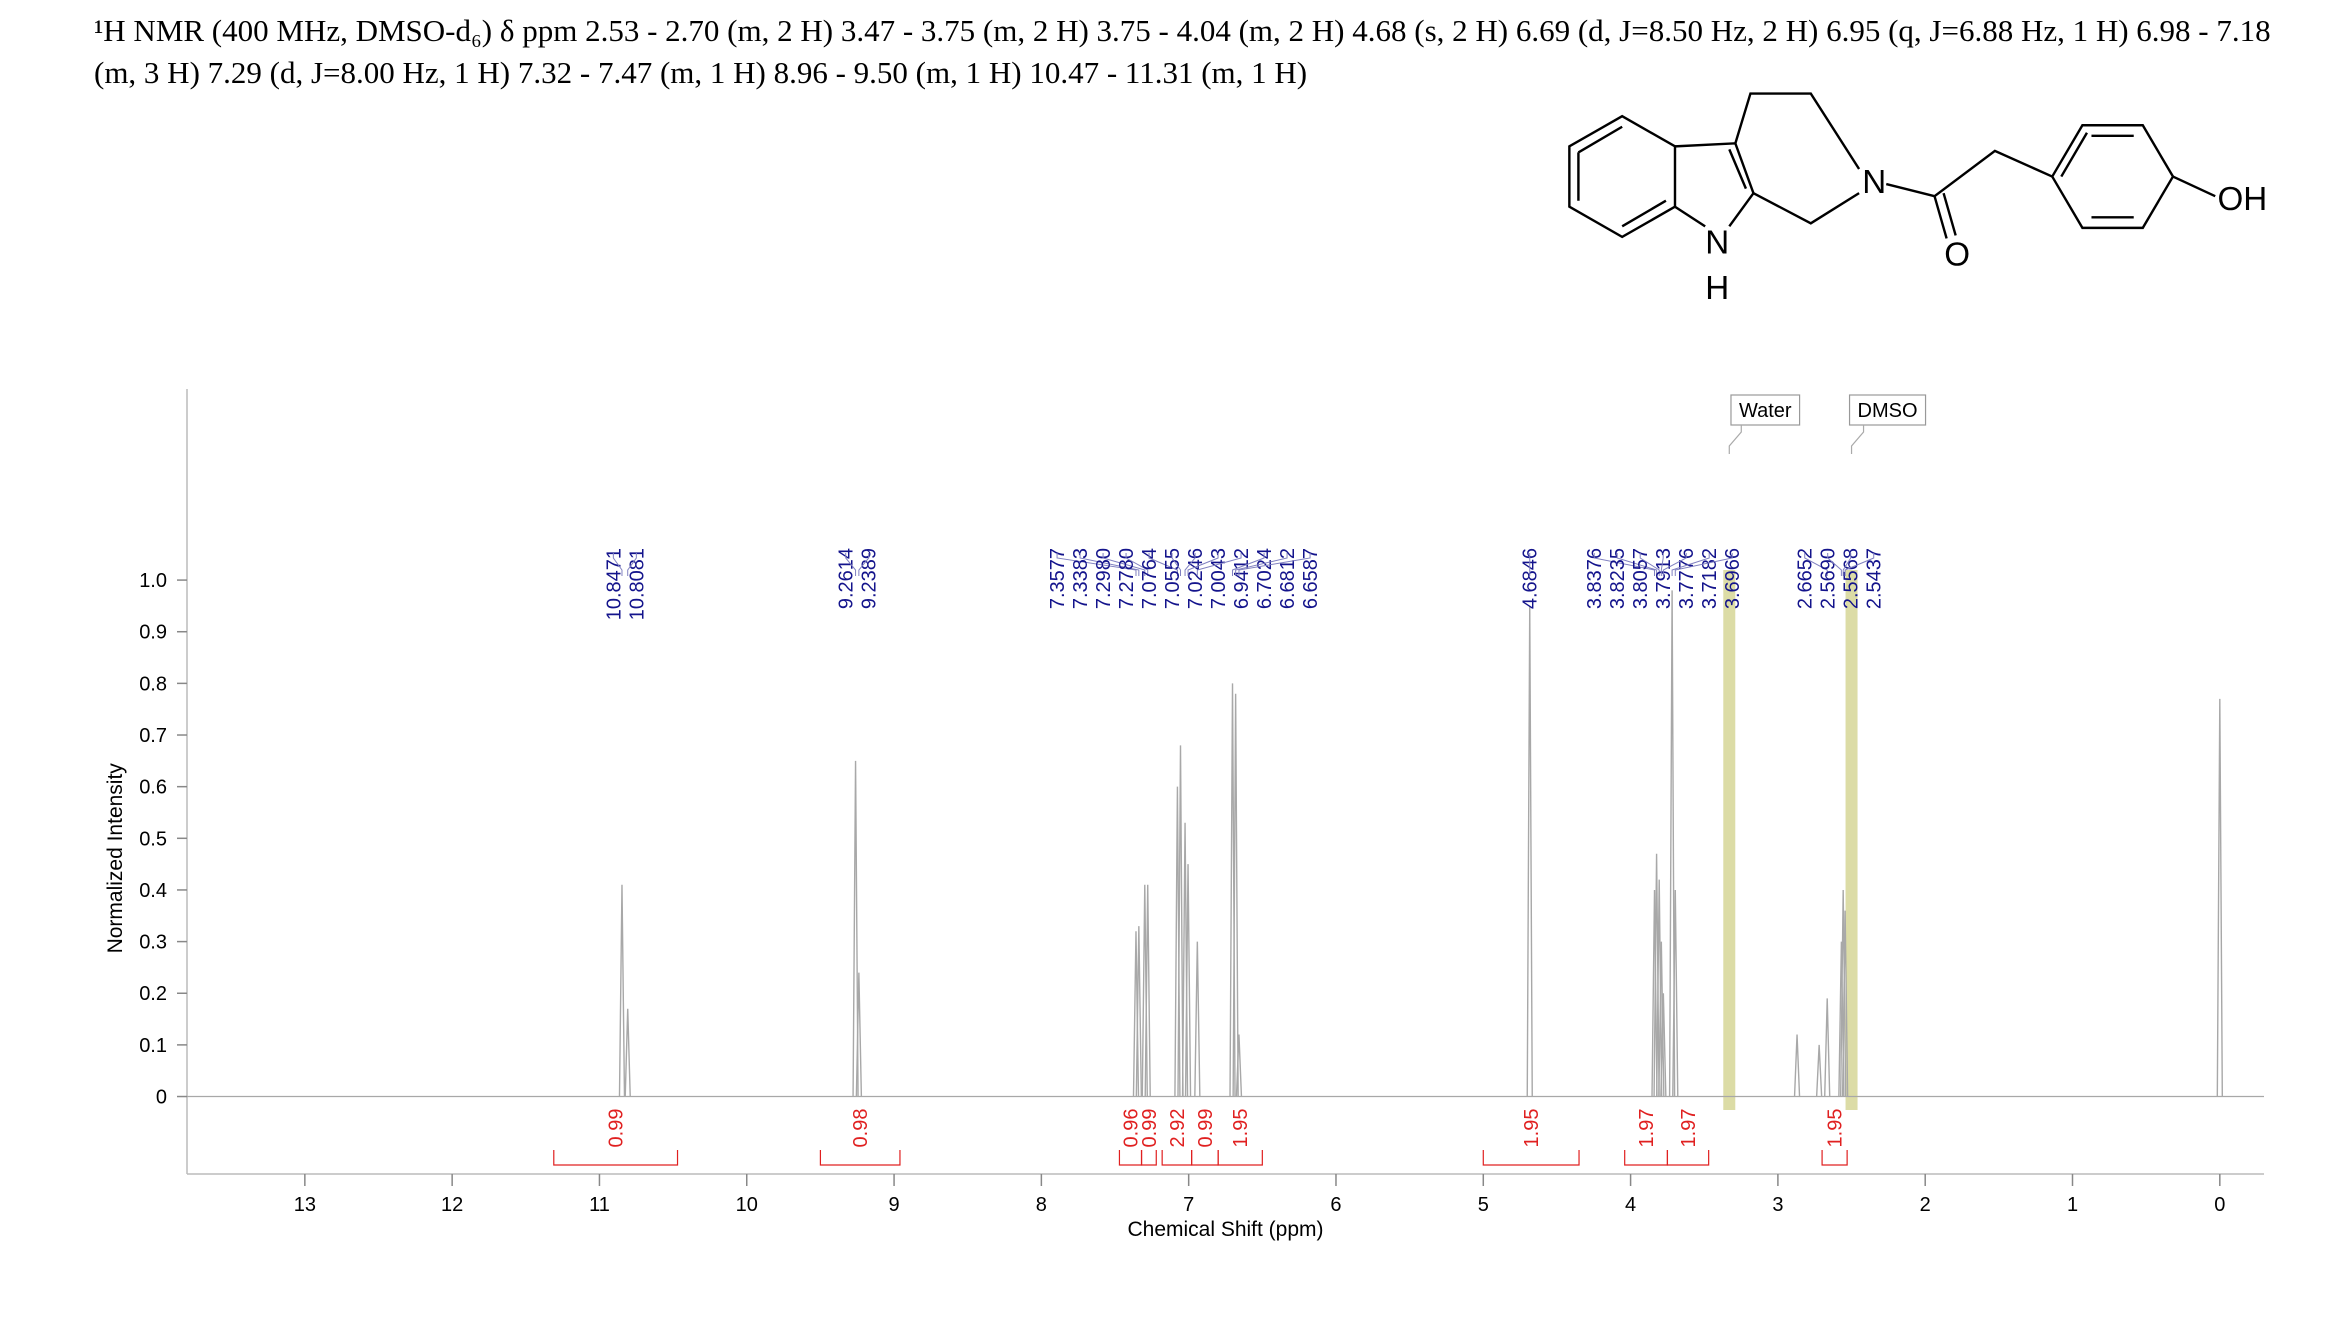 This screenshot has height=1327, width=2339. What do you see at coordinates (153, 736) in the screenshot?
I see `y-tick-label: 0.7` at bounding box center [153, 736].